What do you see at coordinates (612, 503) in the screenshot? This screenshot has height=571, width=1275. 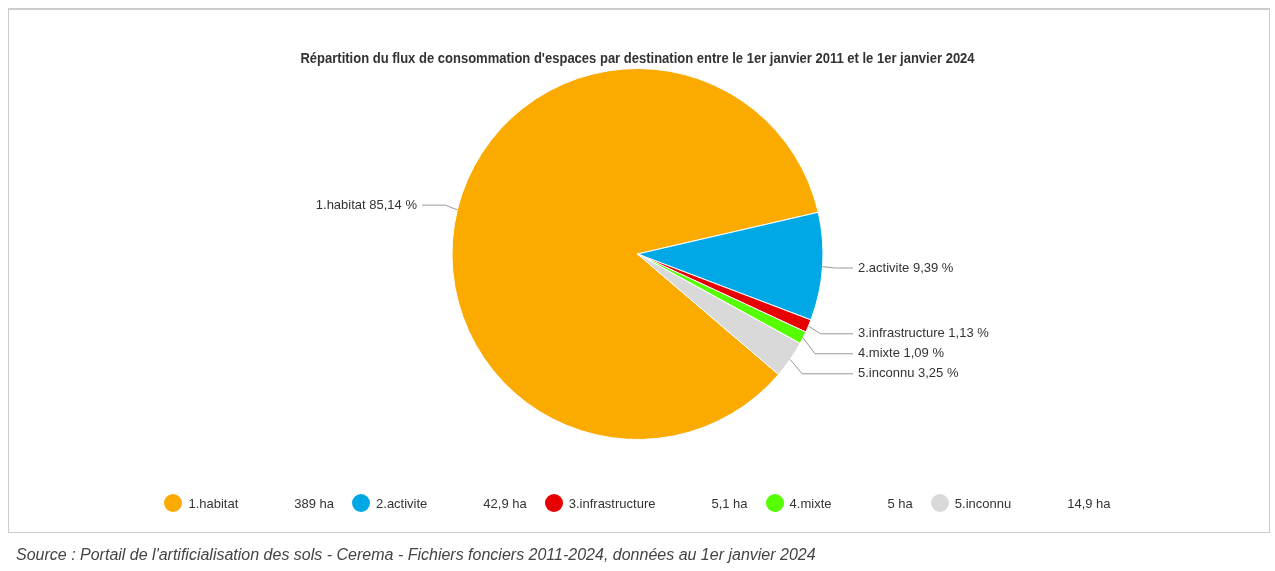 I see `legend-label: 3.infrastructure` at bounding box center [612, 503].